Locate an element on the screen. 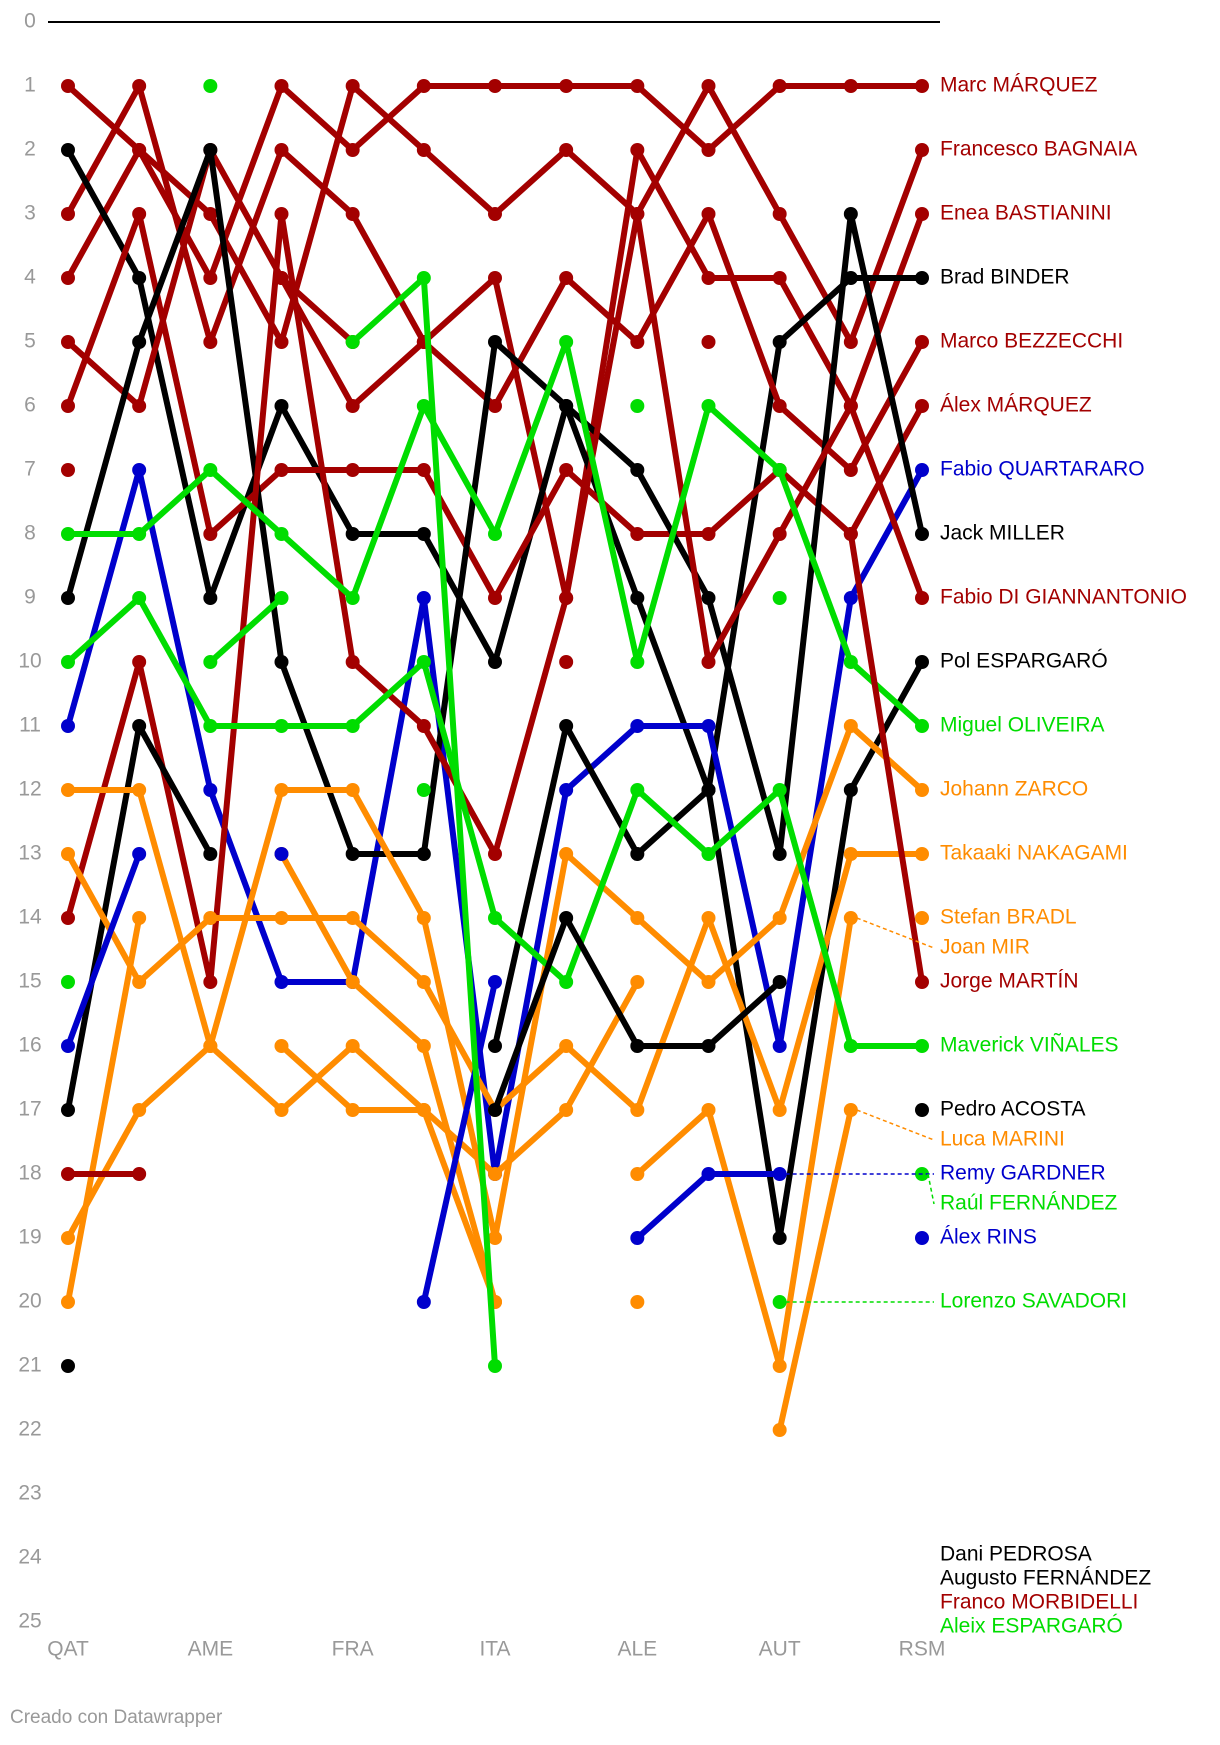  legend-label: Francesco BAGNAIA is located at coordinates (1038, 149).